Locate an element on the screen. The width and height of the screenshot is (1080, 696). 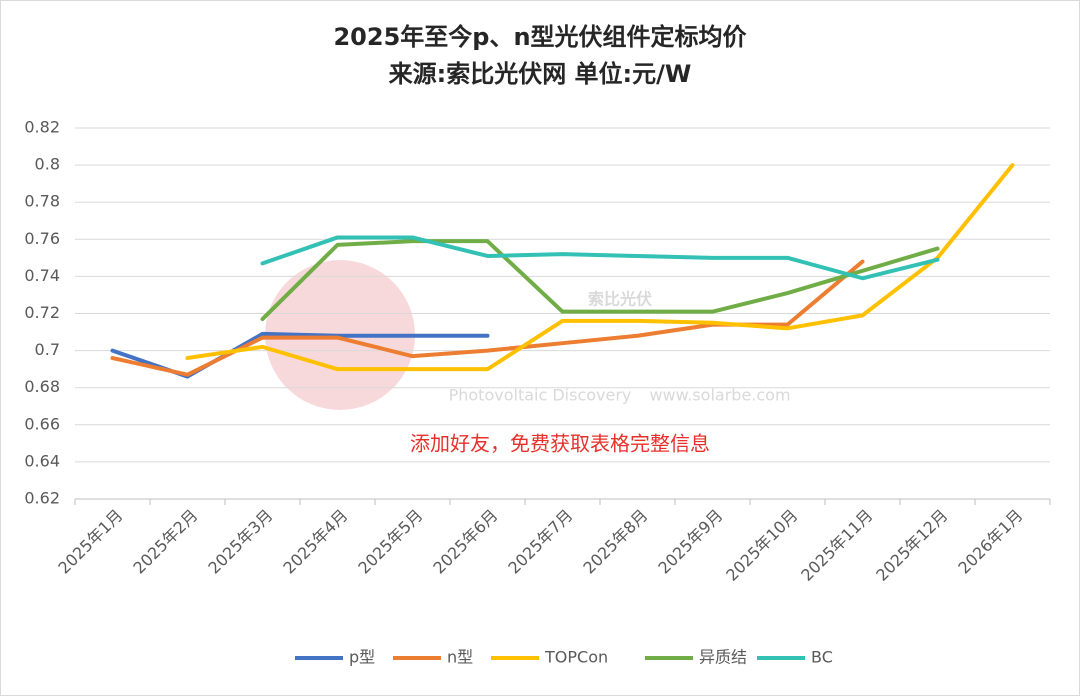
y-tick-label: 0.74 is located at coordinates (42, 275).